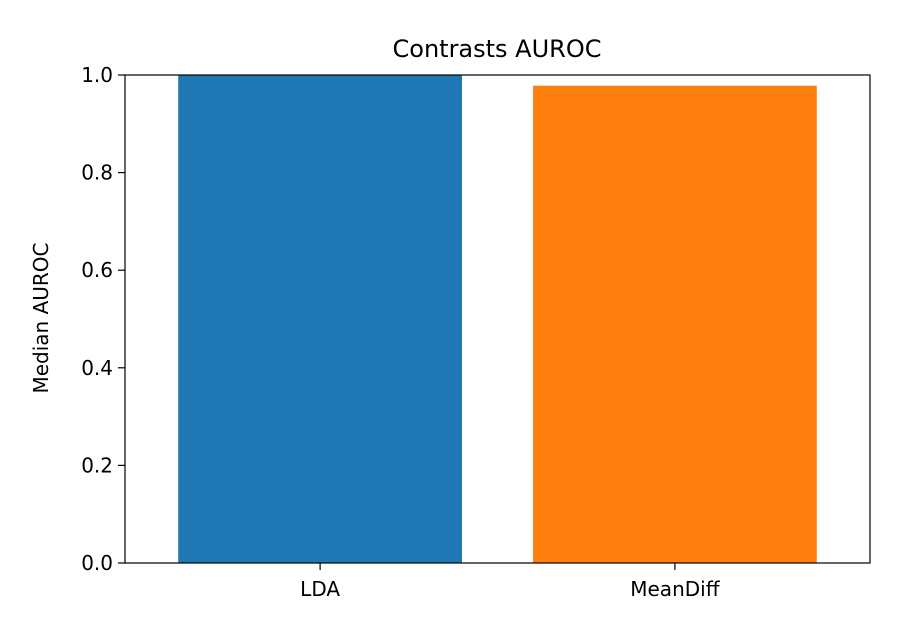 Image resolution: width=900 pixels, height=640 pixels. Describe the element at coordinates (97, 465) in the screenshot. I see `y-tick-label: 0.2` at that location.